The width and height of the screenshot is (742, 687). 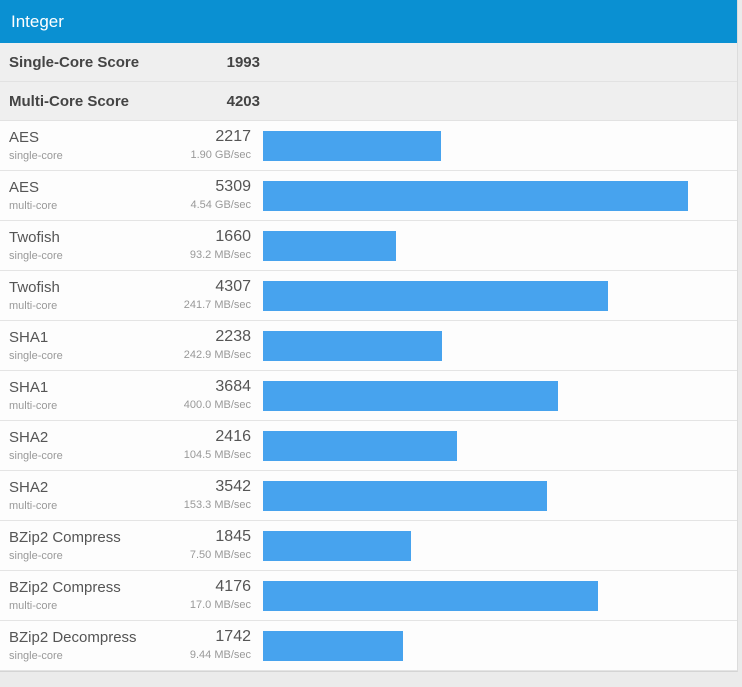 I want to click on benchmark-name: Twofish, so click(x=34, y=287).